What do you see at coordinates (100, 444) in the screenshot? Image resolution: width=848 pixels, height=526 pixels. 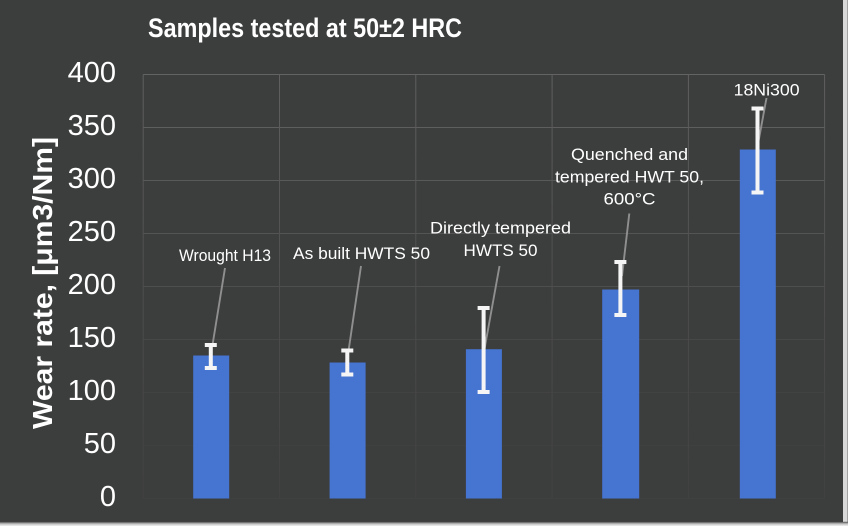 I see `svg-text: 50` at bounding box center [100, 444].